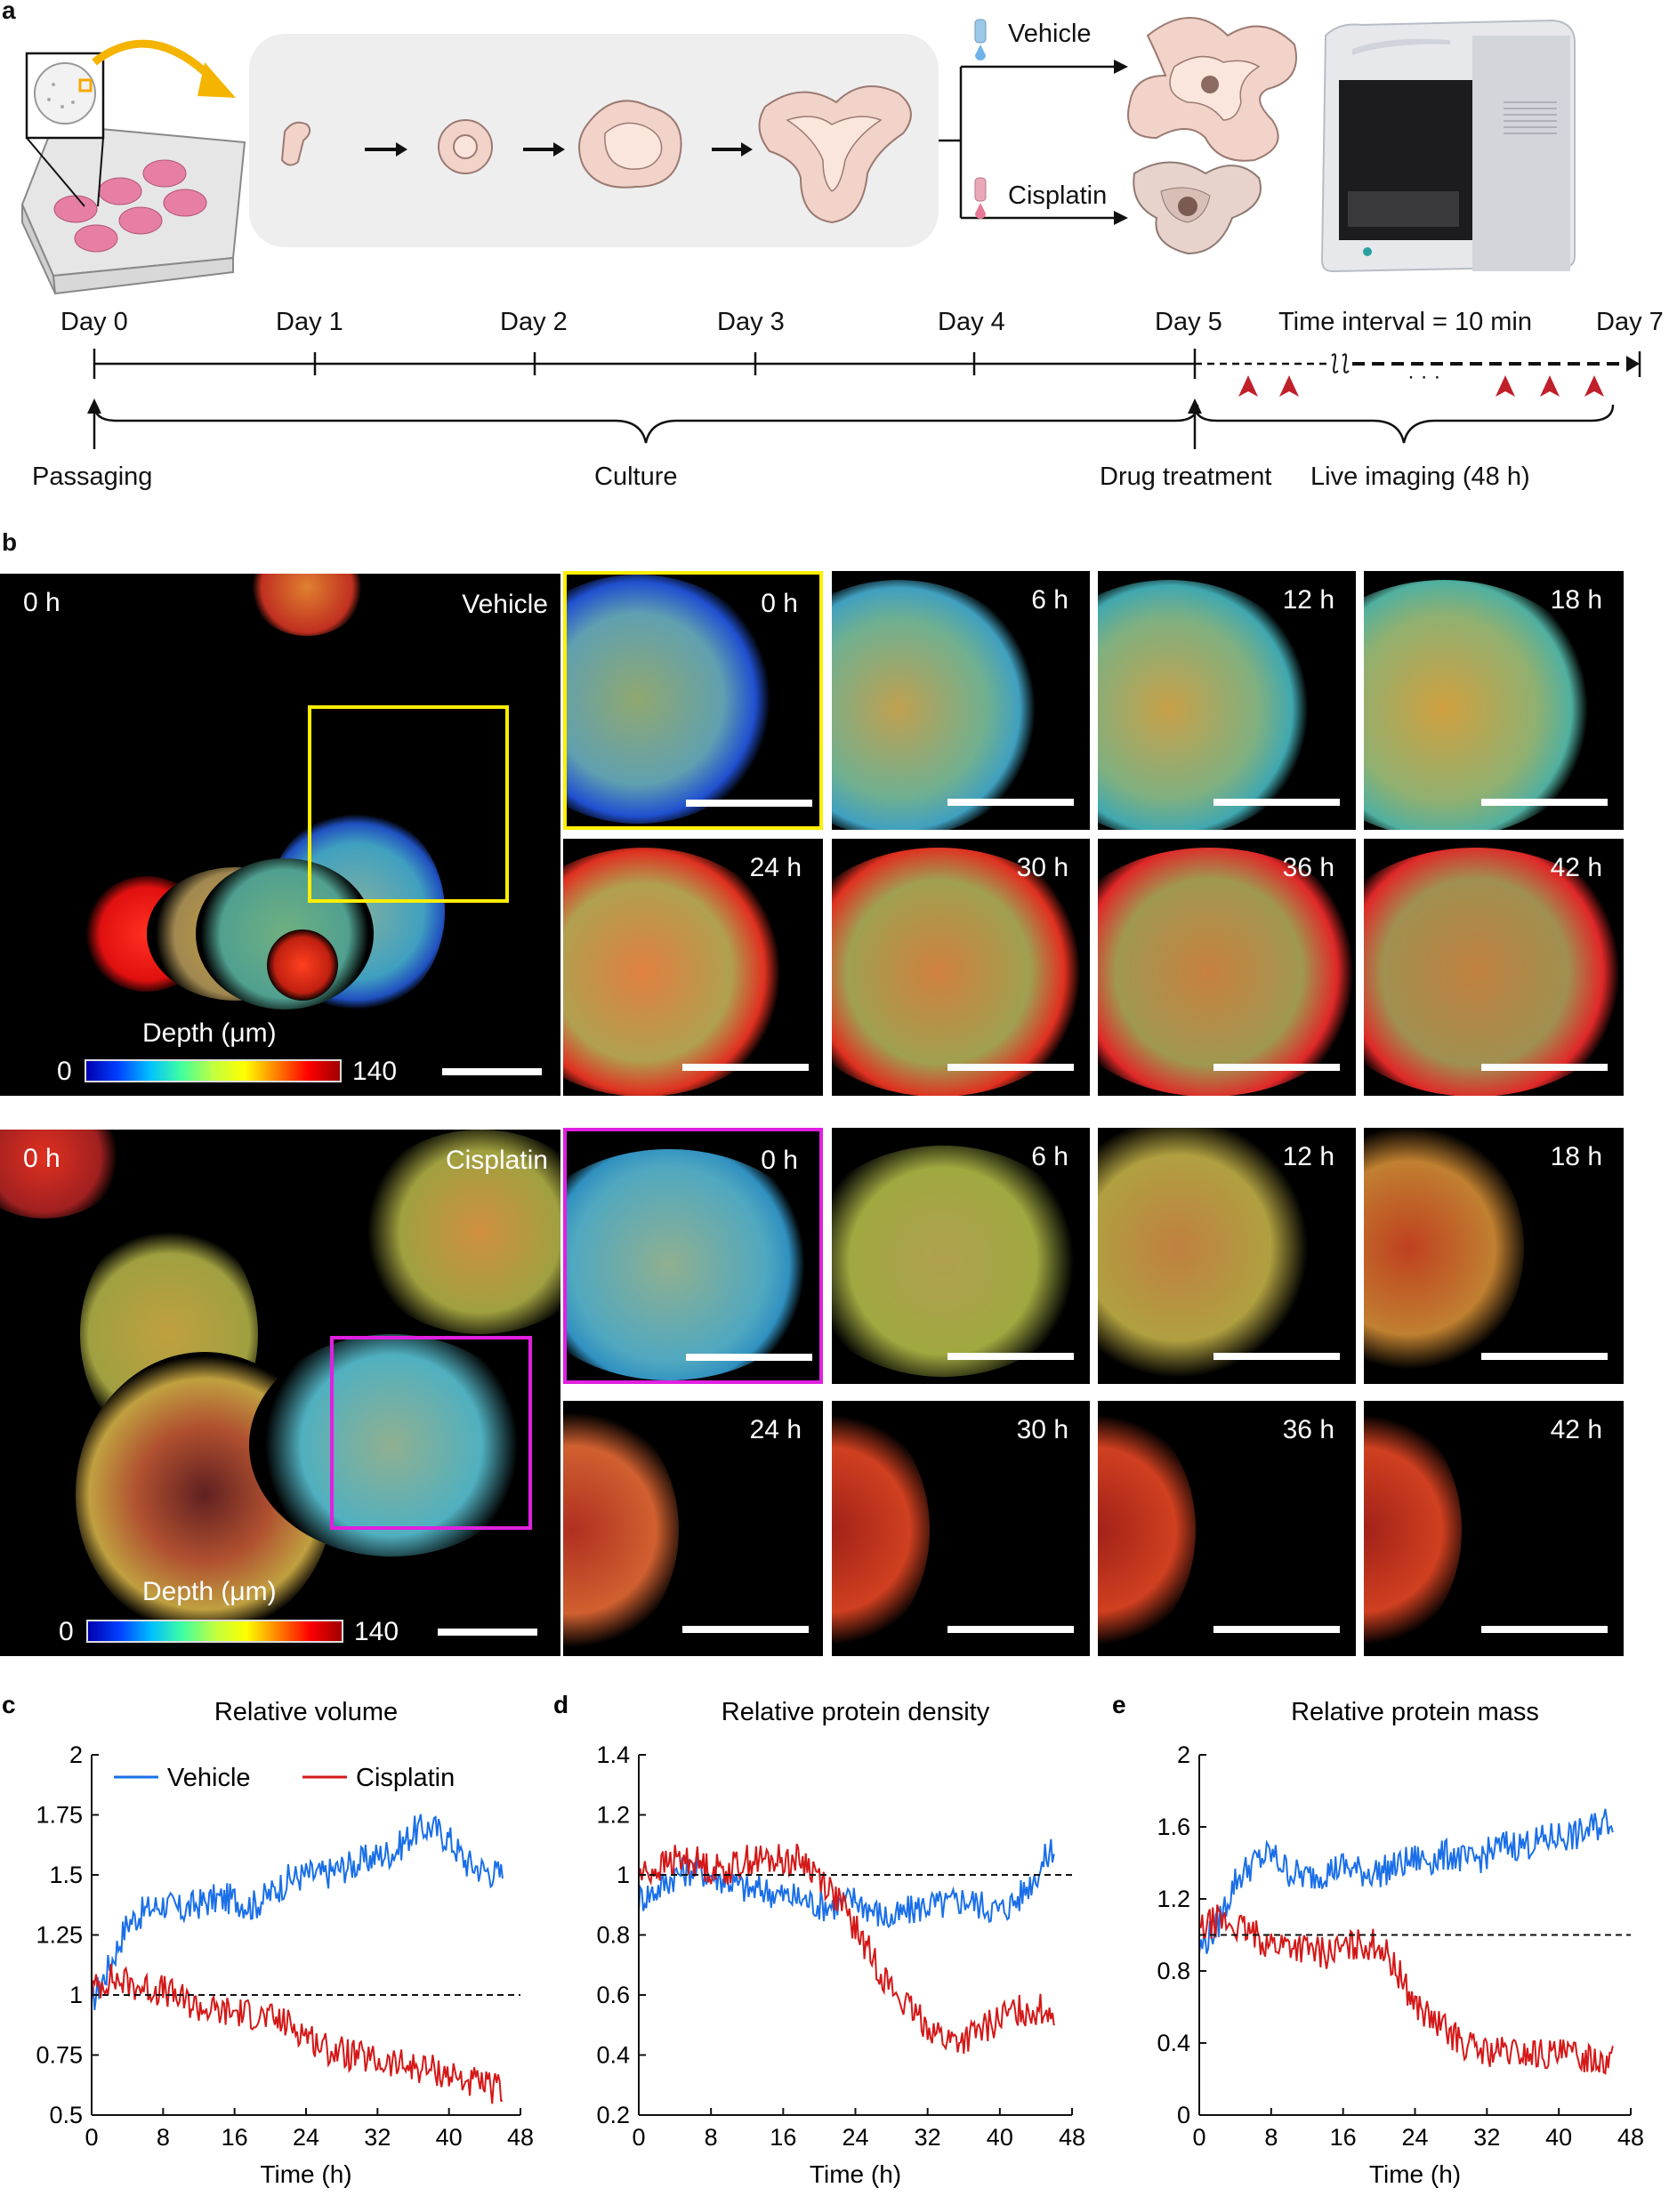 Image resolution: width=1669 pixels, height=2212 pixels. Describe the element at coordinates (1406, 1989) in the screenshot. I see `series-line-cisplatin` at that location.